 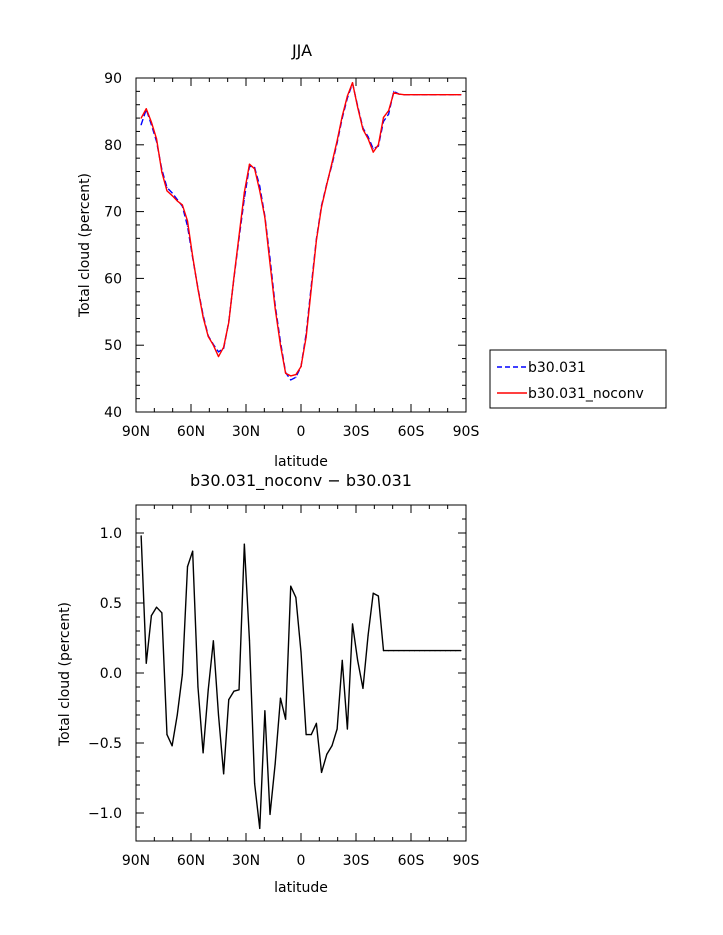 I want to click on legend-label-b30-031: b30.031, so click(x=557, y=368).